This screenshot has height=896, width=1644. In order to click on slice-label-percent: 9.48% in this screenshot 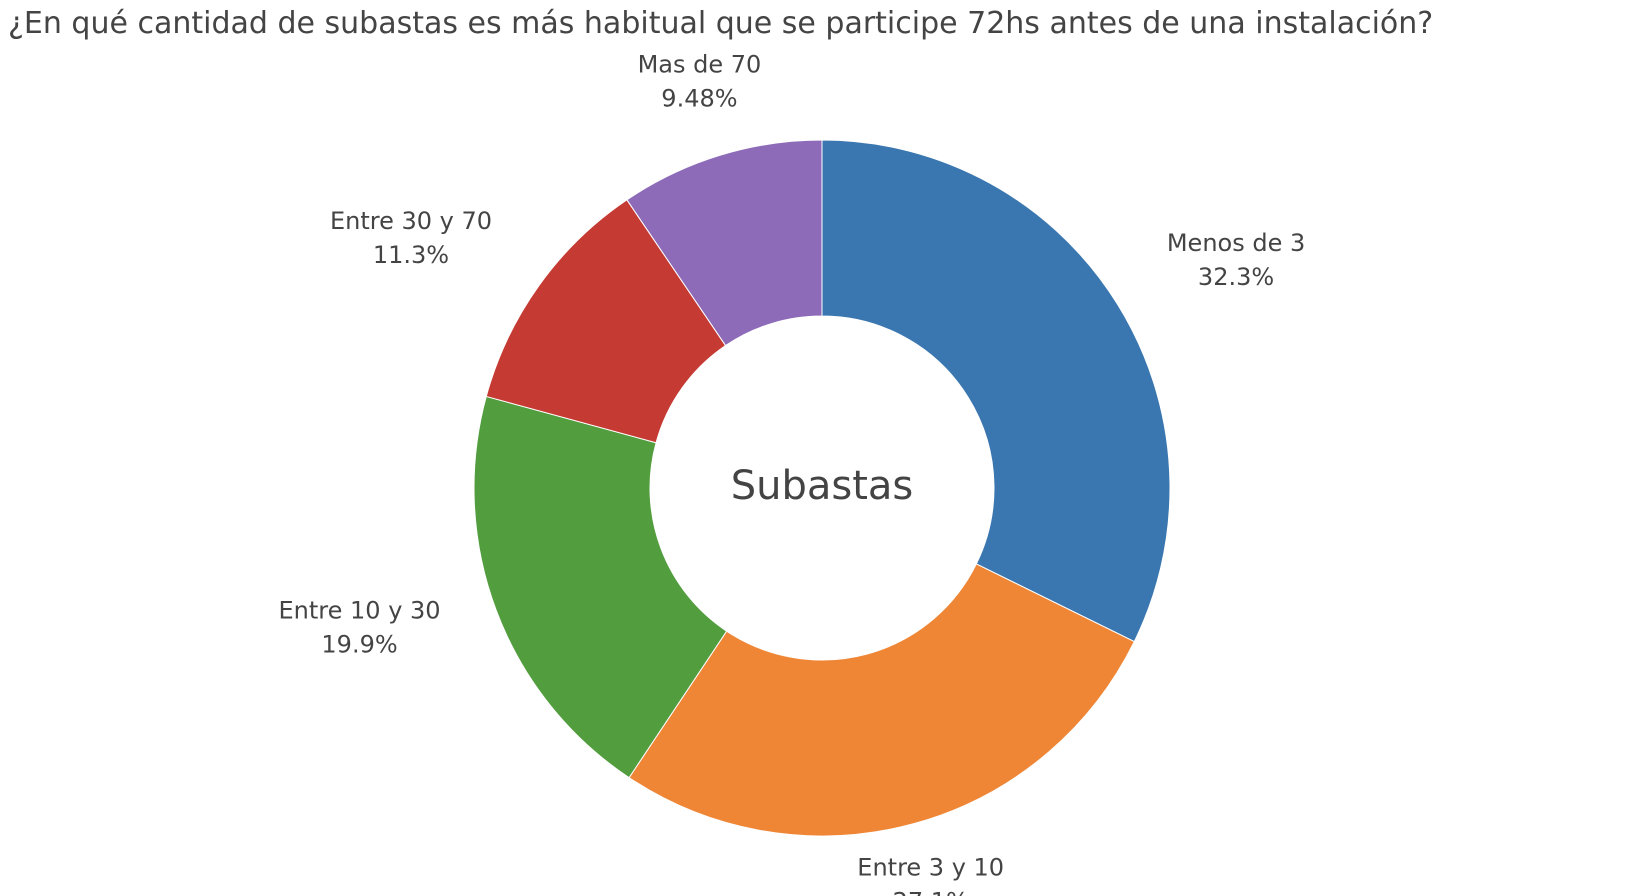, I will do `click(699, 98)`.